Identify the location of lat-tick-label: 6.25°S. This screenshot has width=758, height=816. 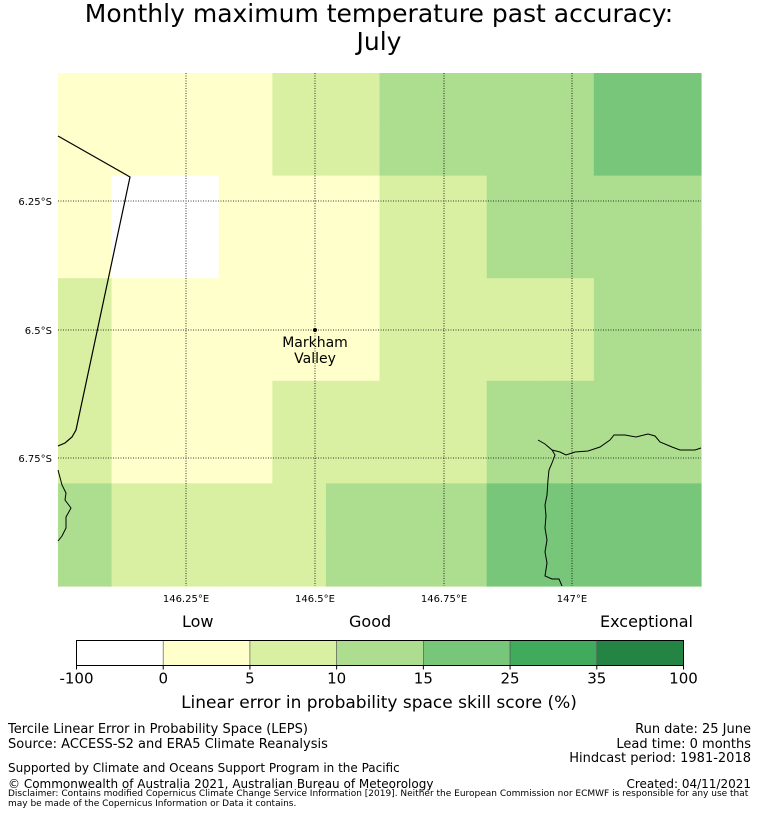
(35, 202).